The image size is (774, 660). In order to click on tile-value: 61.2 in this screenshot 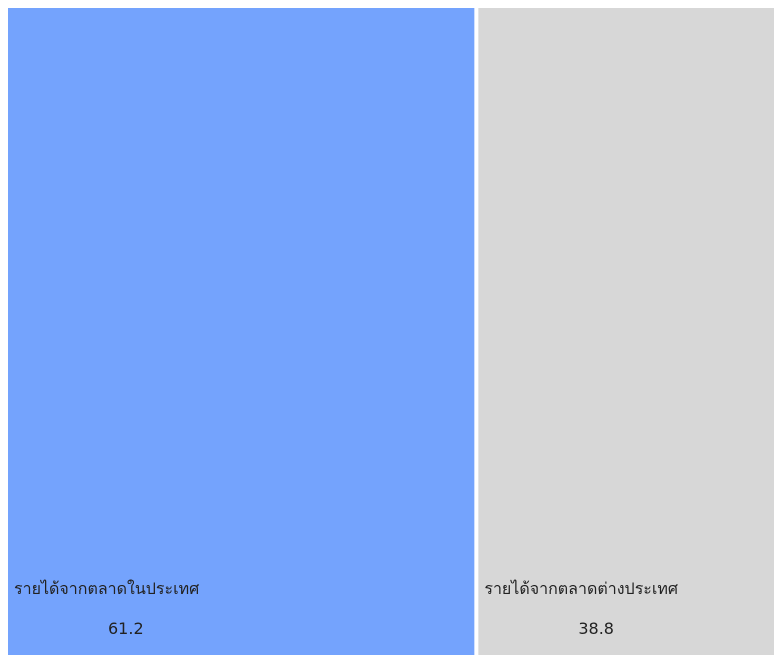, I will do `click(126, 628)`.